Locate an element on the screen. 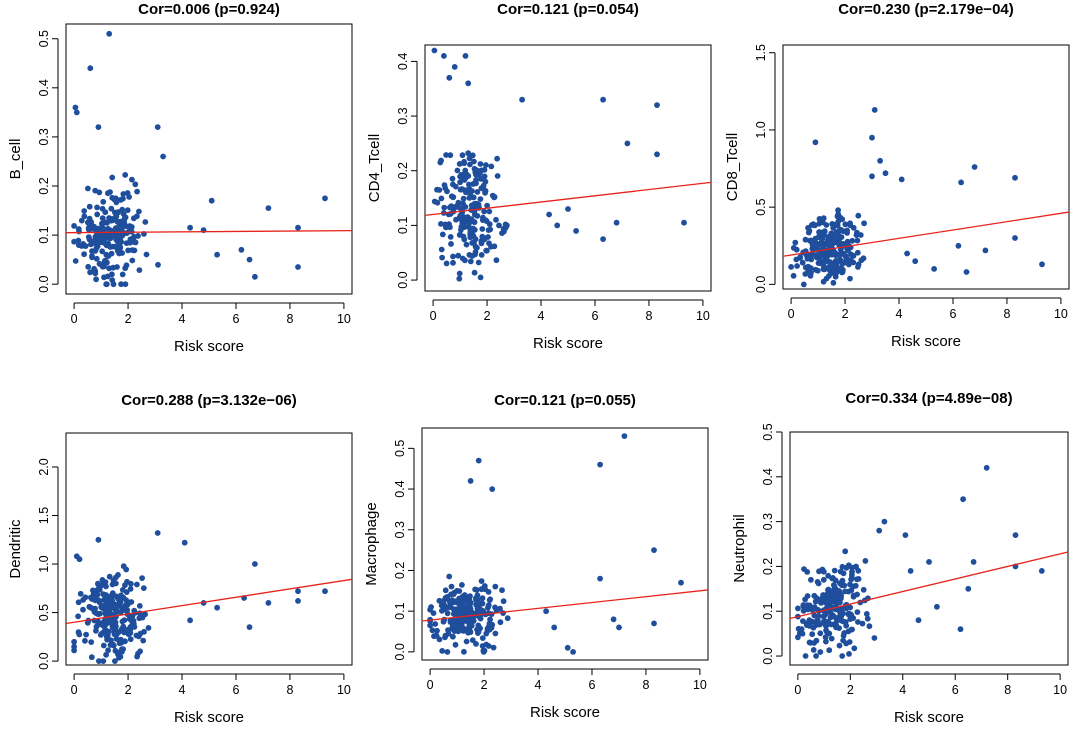 The width and height of the screenshot is (1074, 740). y-tick-label: 1.5 is located at coordinates (44, 515).